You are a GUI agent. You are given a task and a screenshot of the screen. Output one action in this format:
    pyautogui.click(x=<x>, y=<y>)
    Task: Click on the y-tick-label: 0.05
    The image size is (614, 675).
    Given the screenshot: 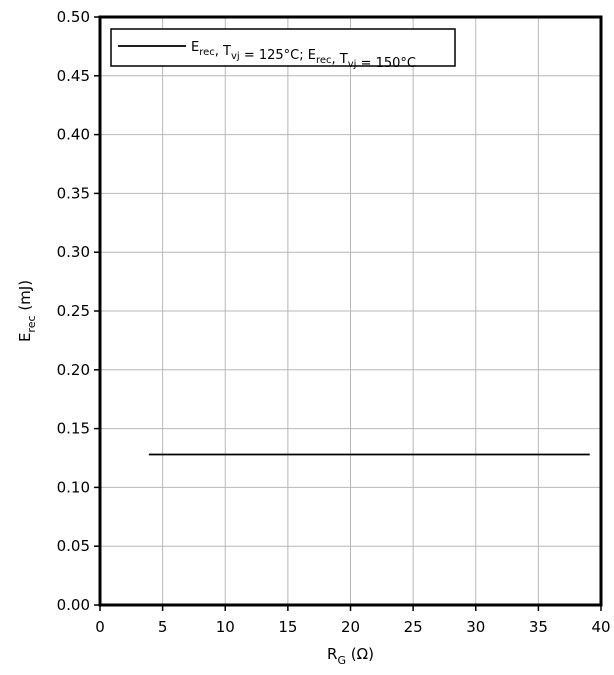 What is the action you would take?
    pyautogui.click(x=73, y=546)
    